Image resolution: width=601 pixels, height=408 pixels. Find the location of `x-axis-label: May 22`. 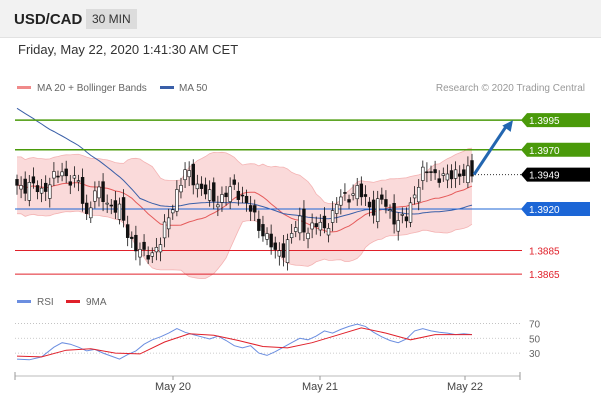

x-axis-label: May 22 is located at coordinates (465, 387).